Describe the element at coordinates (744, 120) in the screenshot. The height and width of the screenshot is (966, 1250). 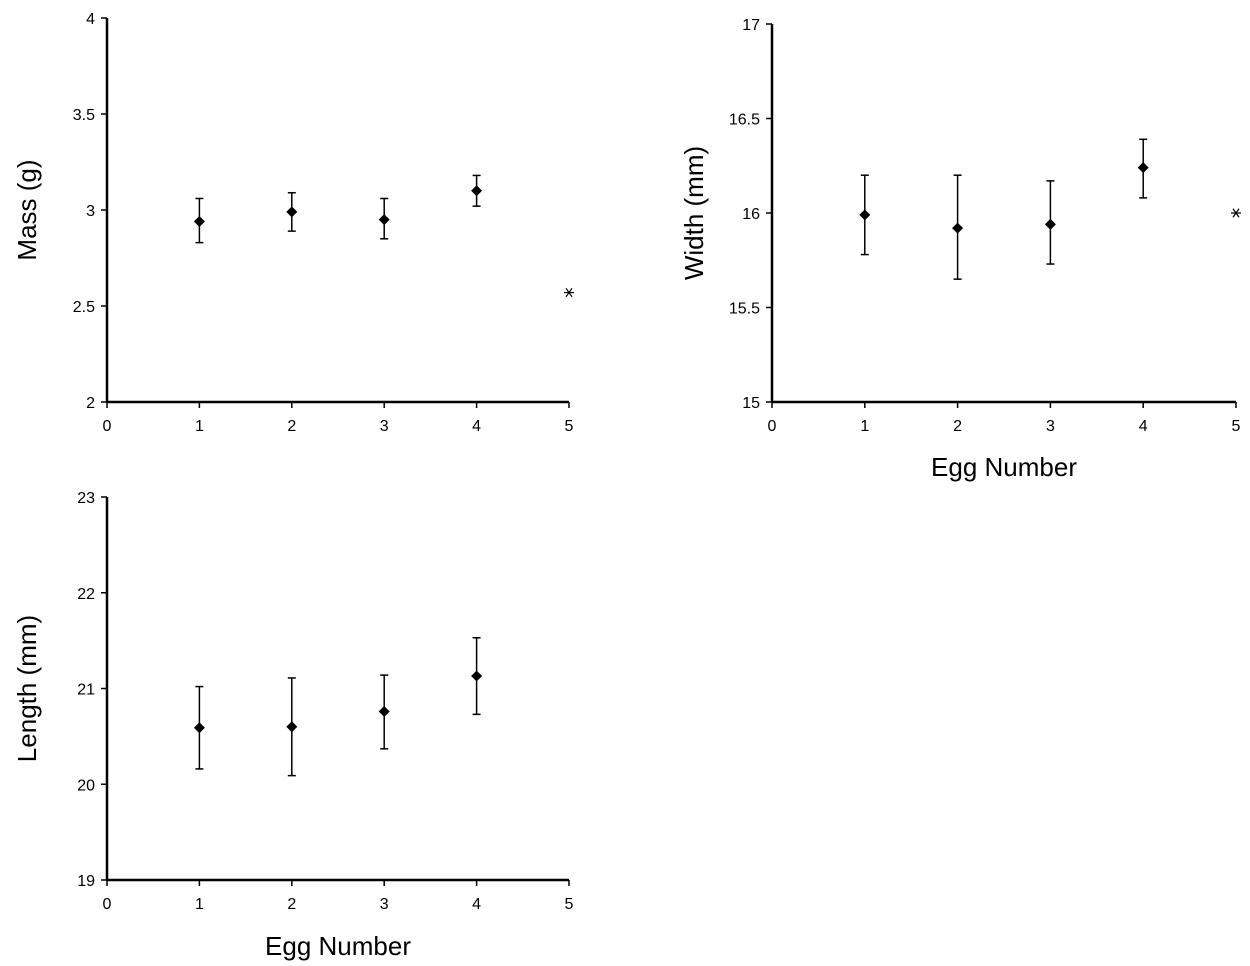
I see `width-y-tick-label: 16.5` at that location.